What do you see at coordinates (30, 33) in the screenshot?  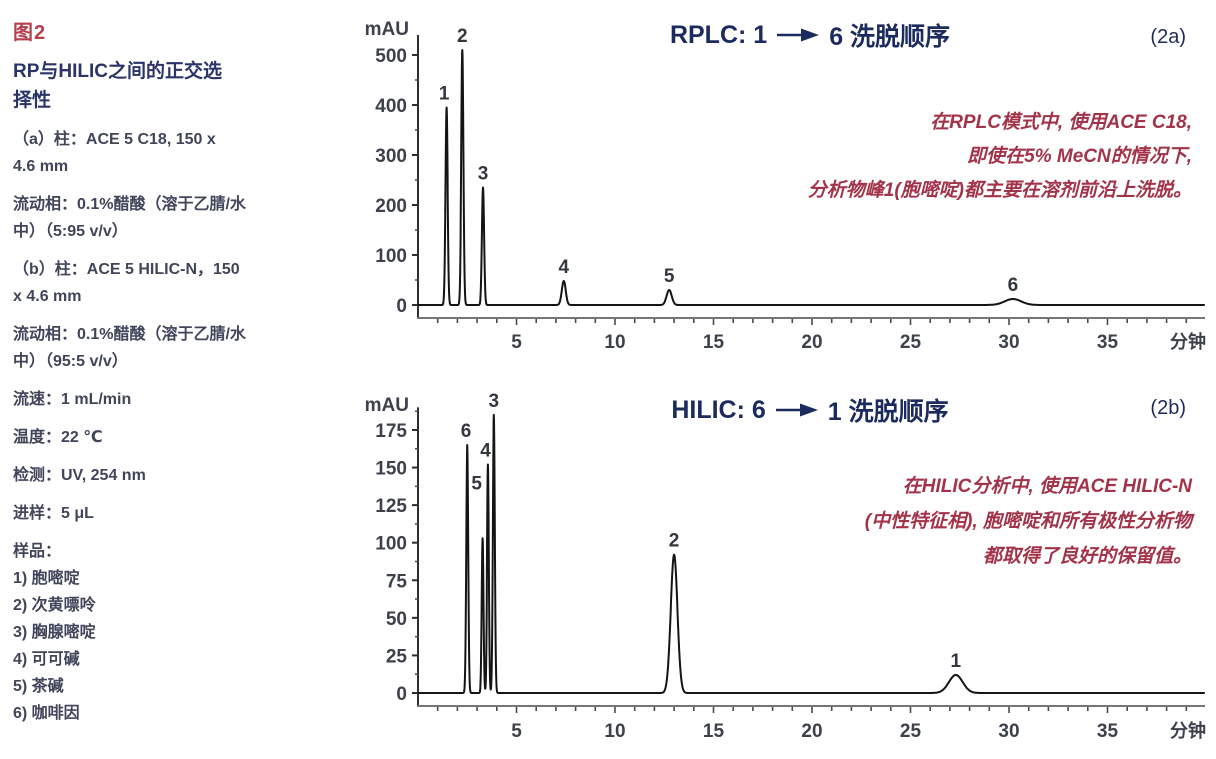 I see `figure-label: 图2` at bounding box center [30, 33].